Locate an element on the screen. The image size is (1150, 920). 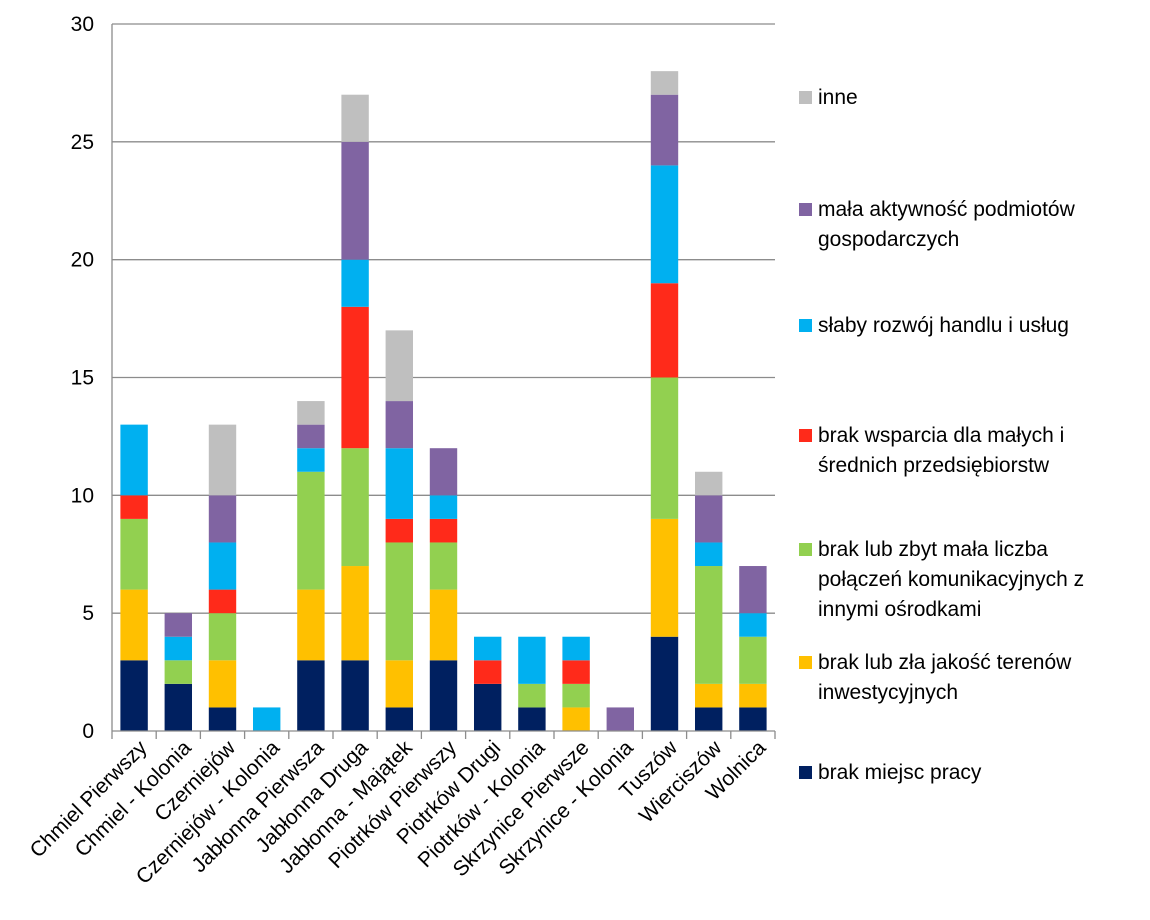
legend-label: brak wsparcia dla małych i is located at coordinates (941, 435).